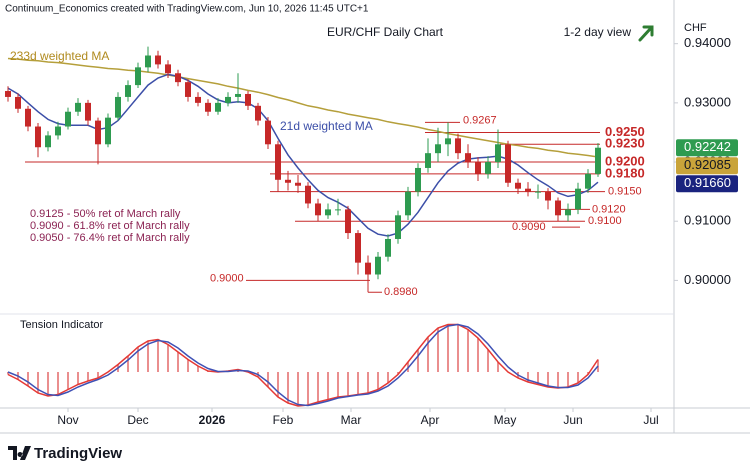 The height and width of the screenshot is (473, 750). Describe the element at coordinates (505, 420) in the screenshot. I see `x-tick-label: May` at that location.